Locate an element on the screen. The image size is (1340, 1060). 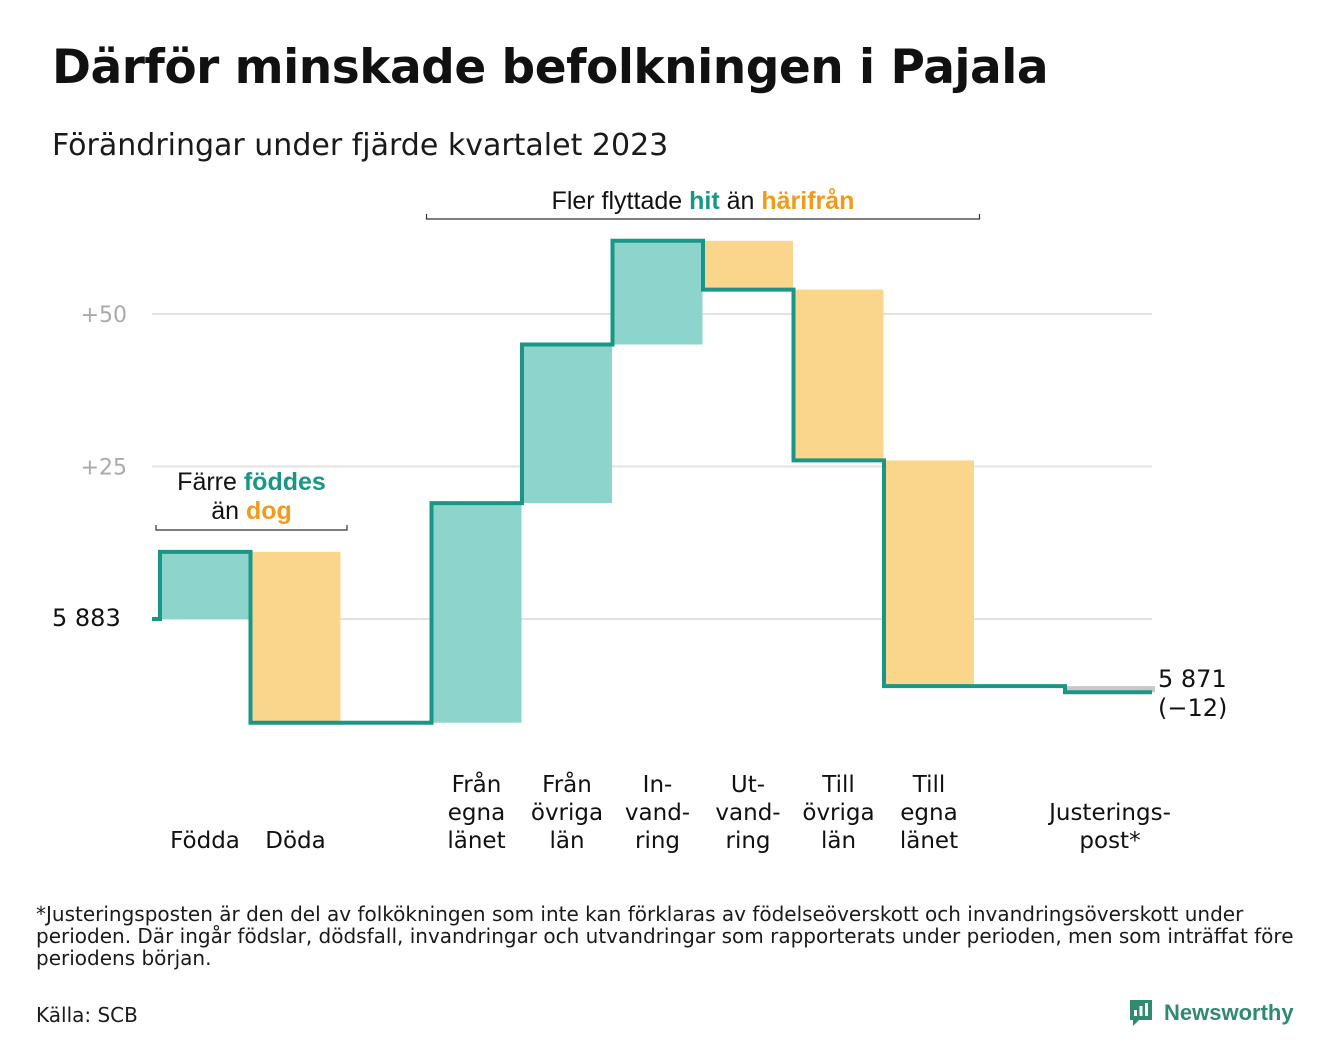
bar-adjust is located at coordinates (1110, 689).